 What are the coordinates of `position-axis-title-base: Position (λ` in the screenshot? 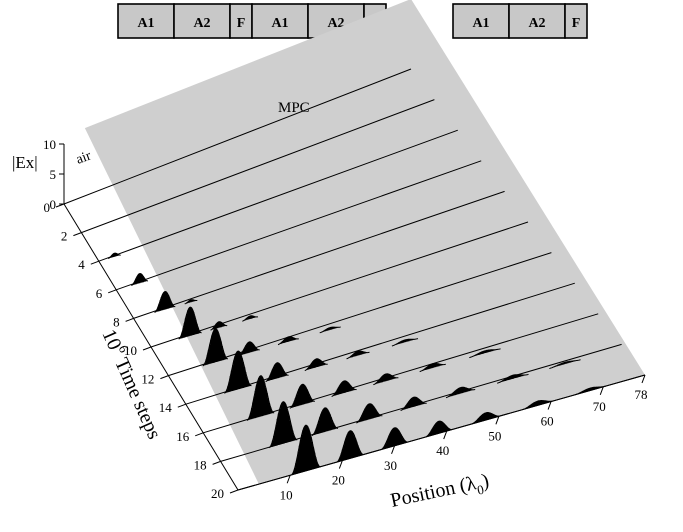 It's located at (433, 492).